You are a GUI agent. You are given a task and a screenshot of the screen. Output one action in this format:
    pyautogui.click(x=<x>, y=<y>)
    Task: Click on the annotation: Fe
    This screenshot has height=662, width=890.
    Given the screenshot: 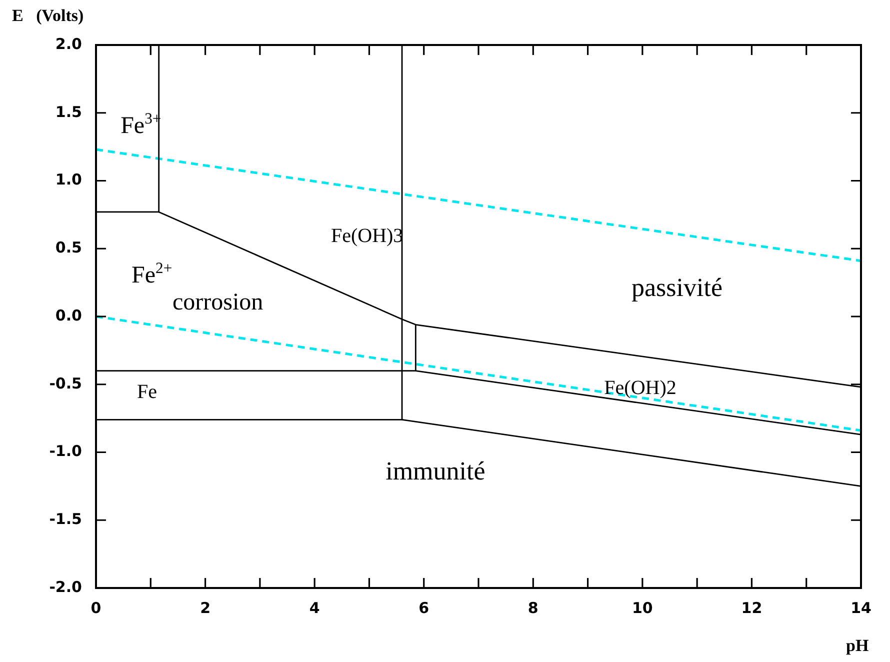 What is the action you would take?
    pyautogui.click(x=147, y=391)
    